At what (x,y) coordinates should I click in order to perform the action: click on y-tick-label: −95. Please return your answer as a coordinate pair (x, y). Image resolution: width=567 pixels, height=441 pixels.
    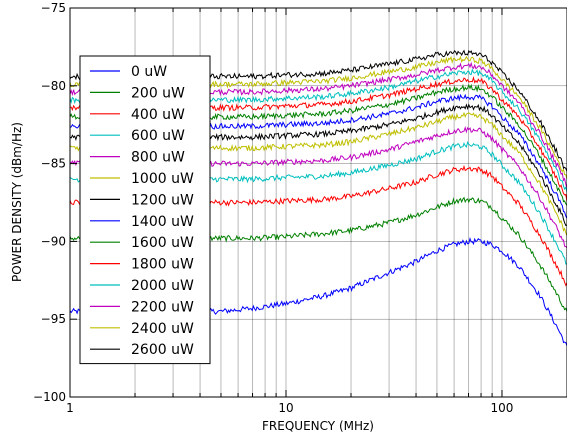
    Looking at the image, I should click on (53, 319).